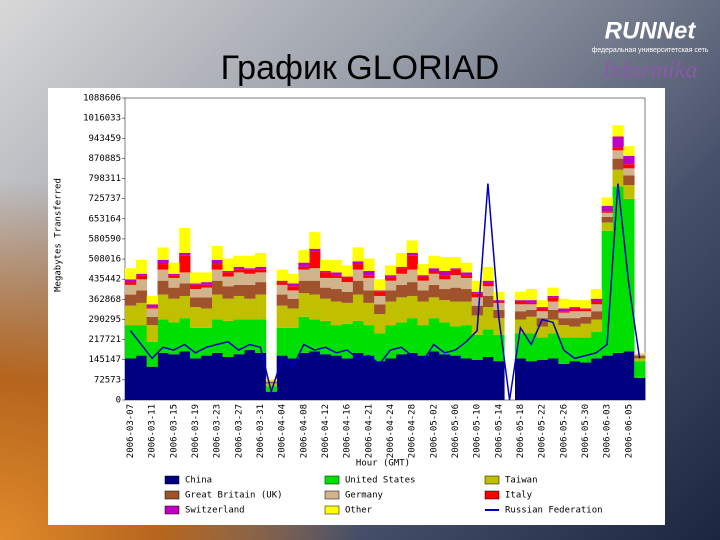  I want to click on y-tick-label: 0, so click(118, 401).